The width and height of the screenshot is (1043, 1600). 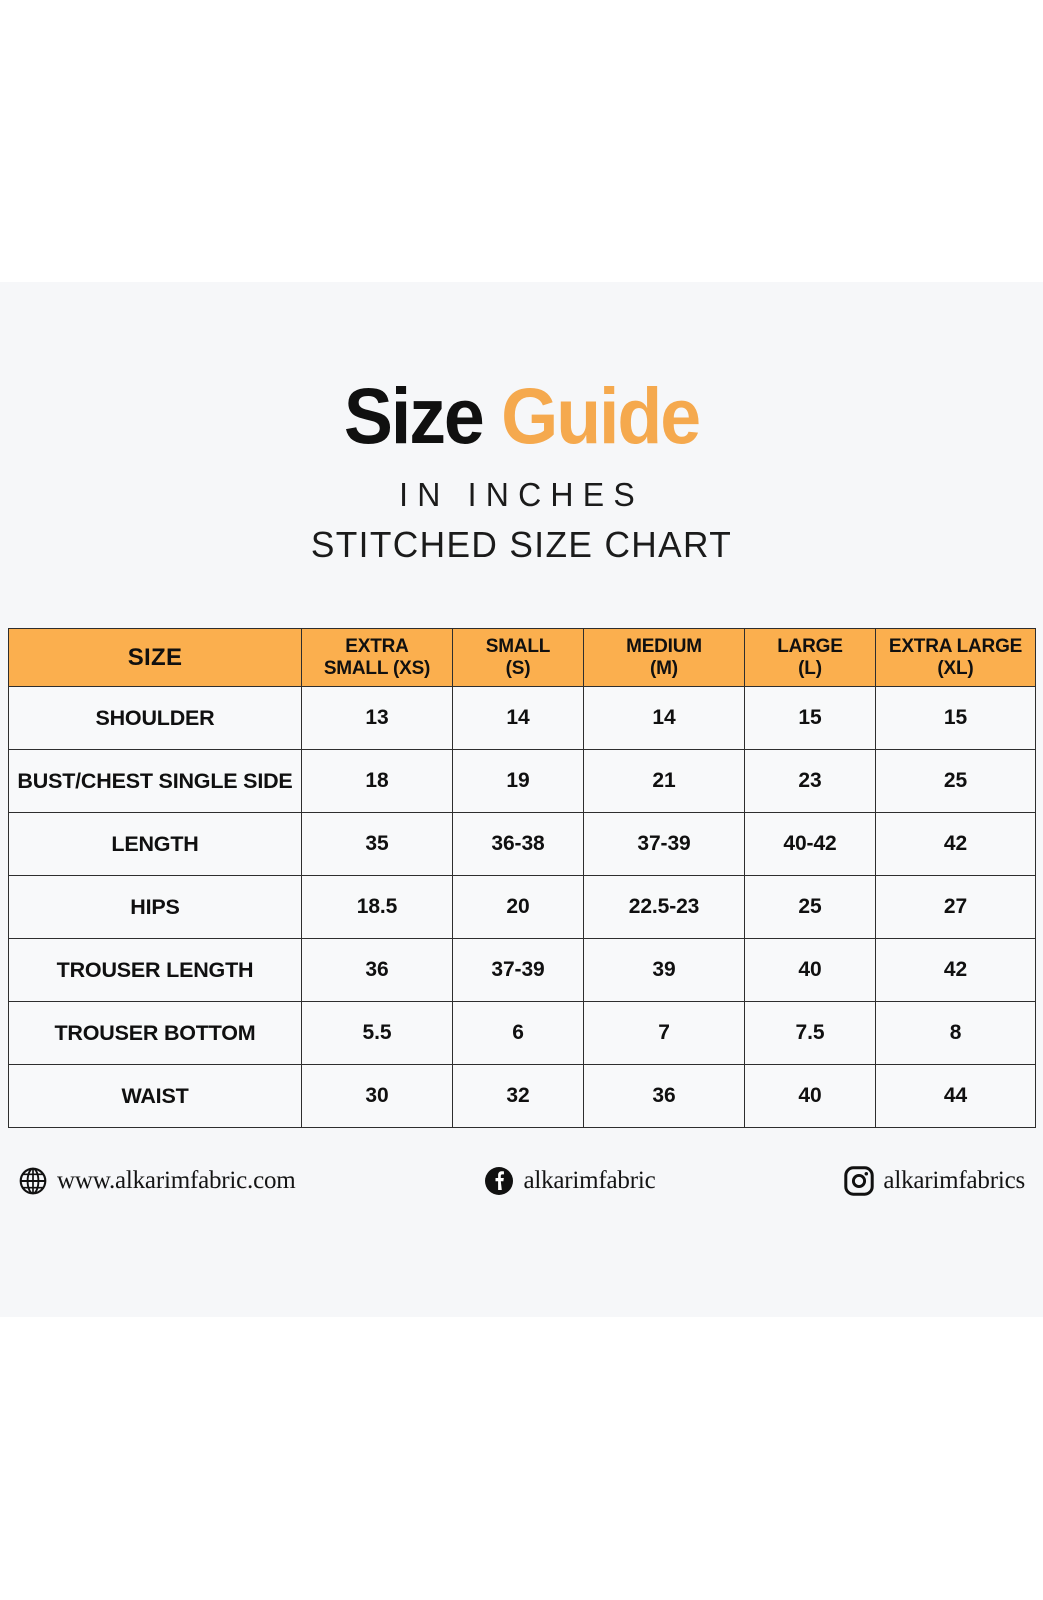 I want to click on cell-hips-xs: 18.5, so click(x=377, y=907).